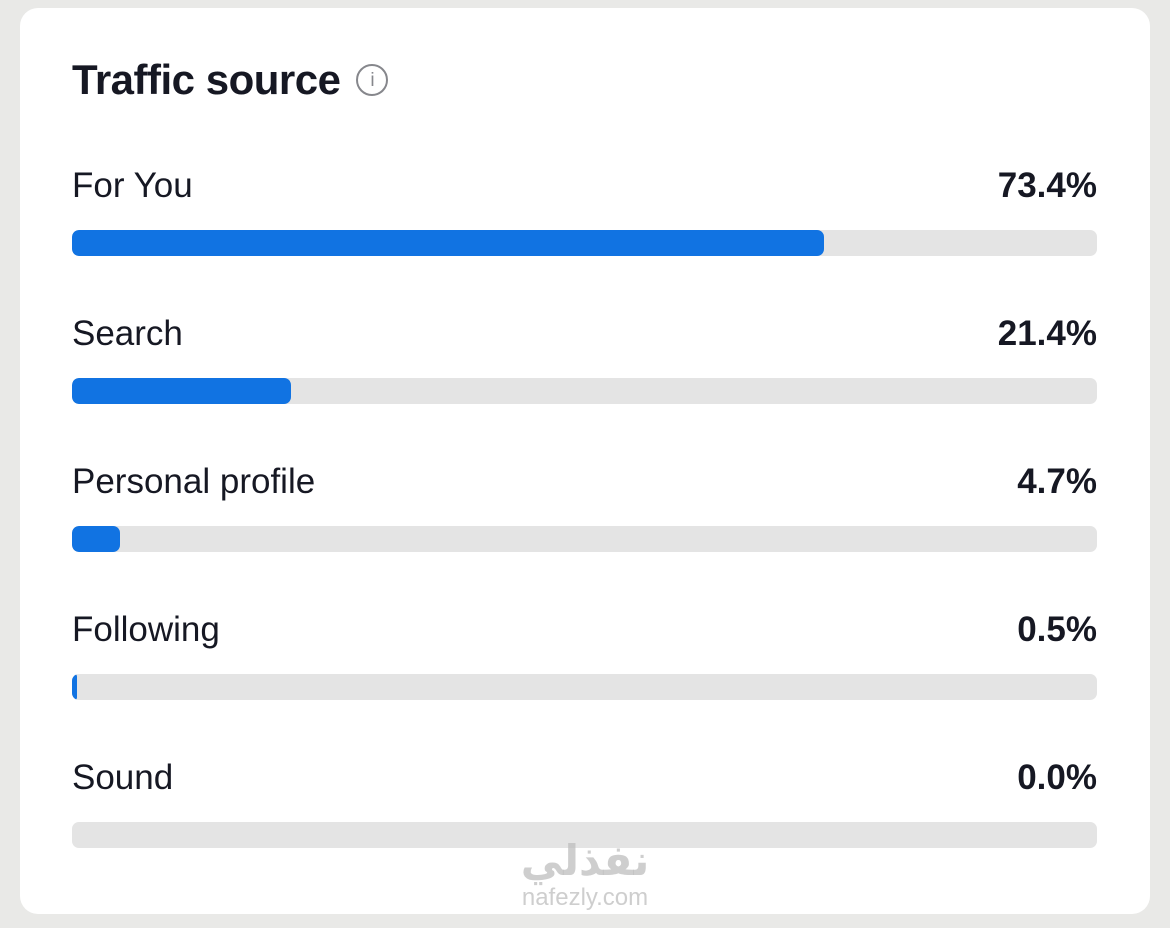 This screenshot has width=1170, height=928. I want to click on traffic-source-label: Personal profile, so click(194, 481).